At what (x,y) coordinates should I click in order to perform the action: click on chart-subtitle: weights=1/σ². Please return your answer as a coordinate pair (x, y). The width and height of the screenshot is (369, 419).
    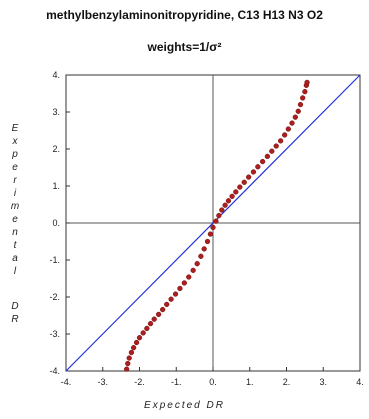
    Looking at the image, I should click on (184, 47).